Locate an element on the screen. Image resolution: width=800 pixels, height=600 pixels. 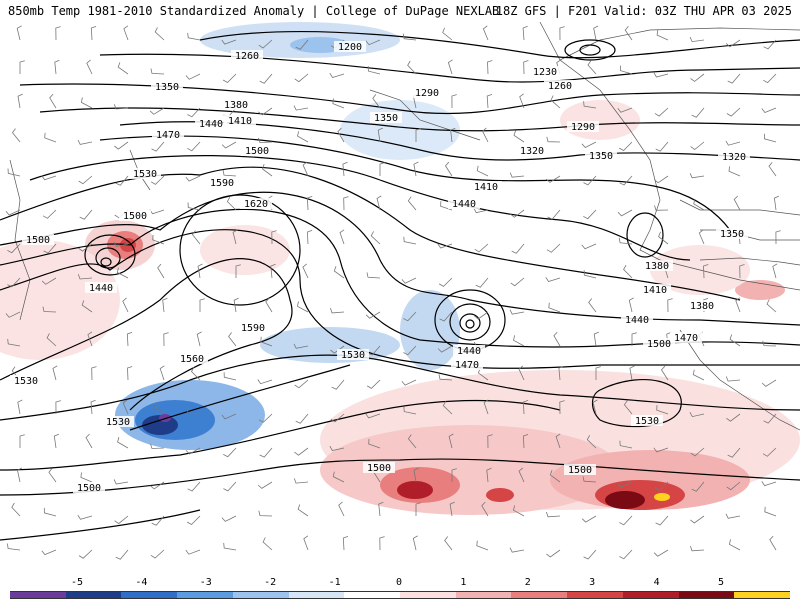
colorbar-tick-label: 2 is located at coordinates (527, 582).